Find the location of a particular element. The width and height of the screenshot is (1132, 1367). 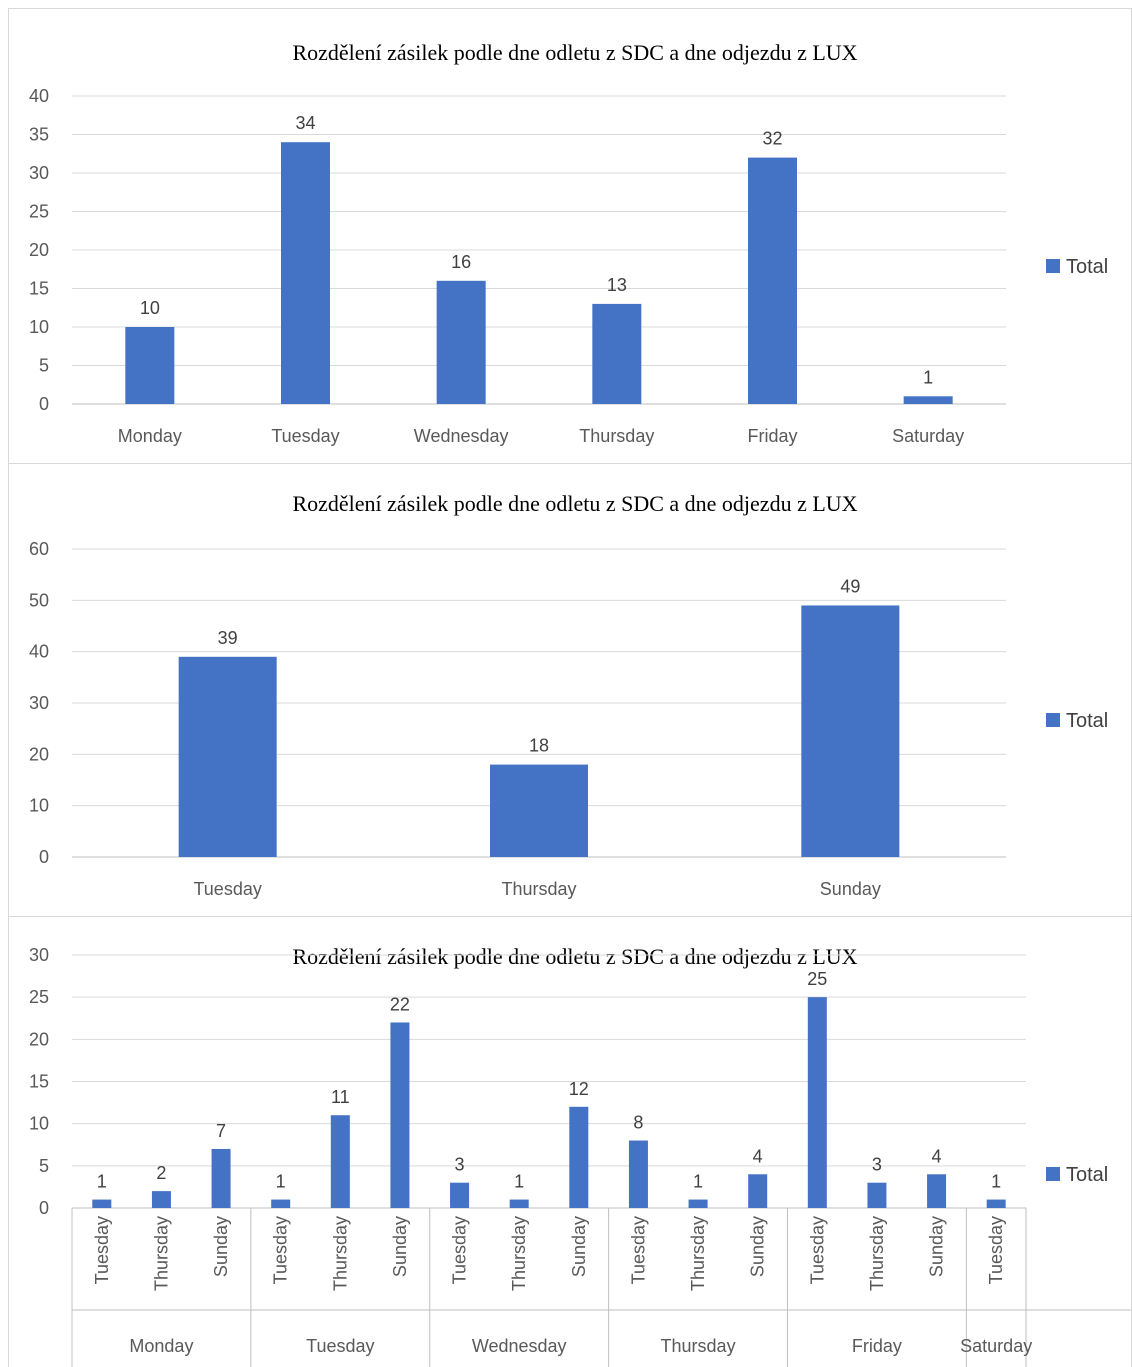

y-tick-label: 60 is located at coordinates (39, 549).